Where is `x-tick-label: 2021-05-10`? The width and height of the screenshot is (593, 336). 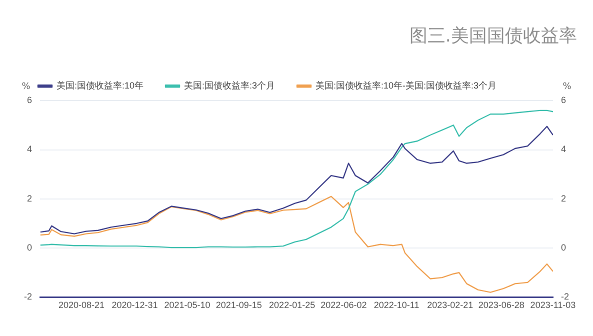 x-tick-label: 2021-05-10 is located at coordinates (187, 305).